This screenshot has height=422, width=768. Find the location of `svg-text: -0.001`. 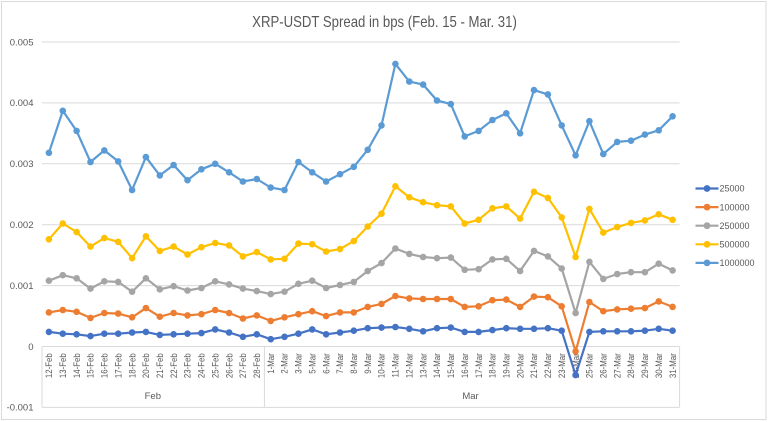

svg-text: -0.001 is located at coordinates (20, 408).